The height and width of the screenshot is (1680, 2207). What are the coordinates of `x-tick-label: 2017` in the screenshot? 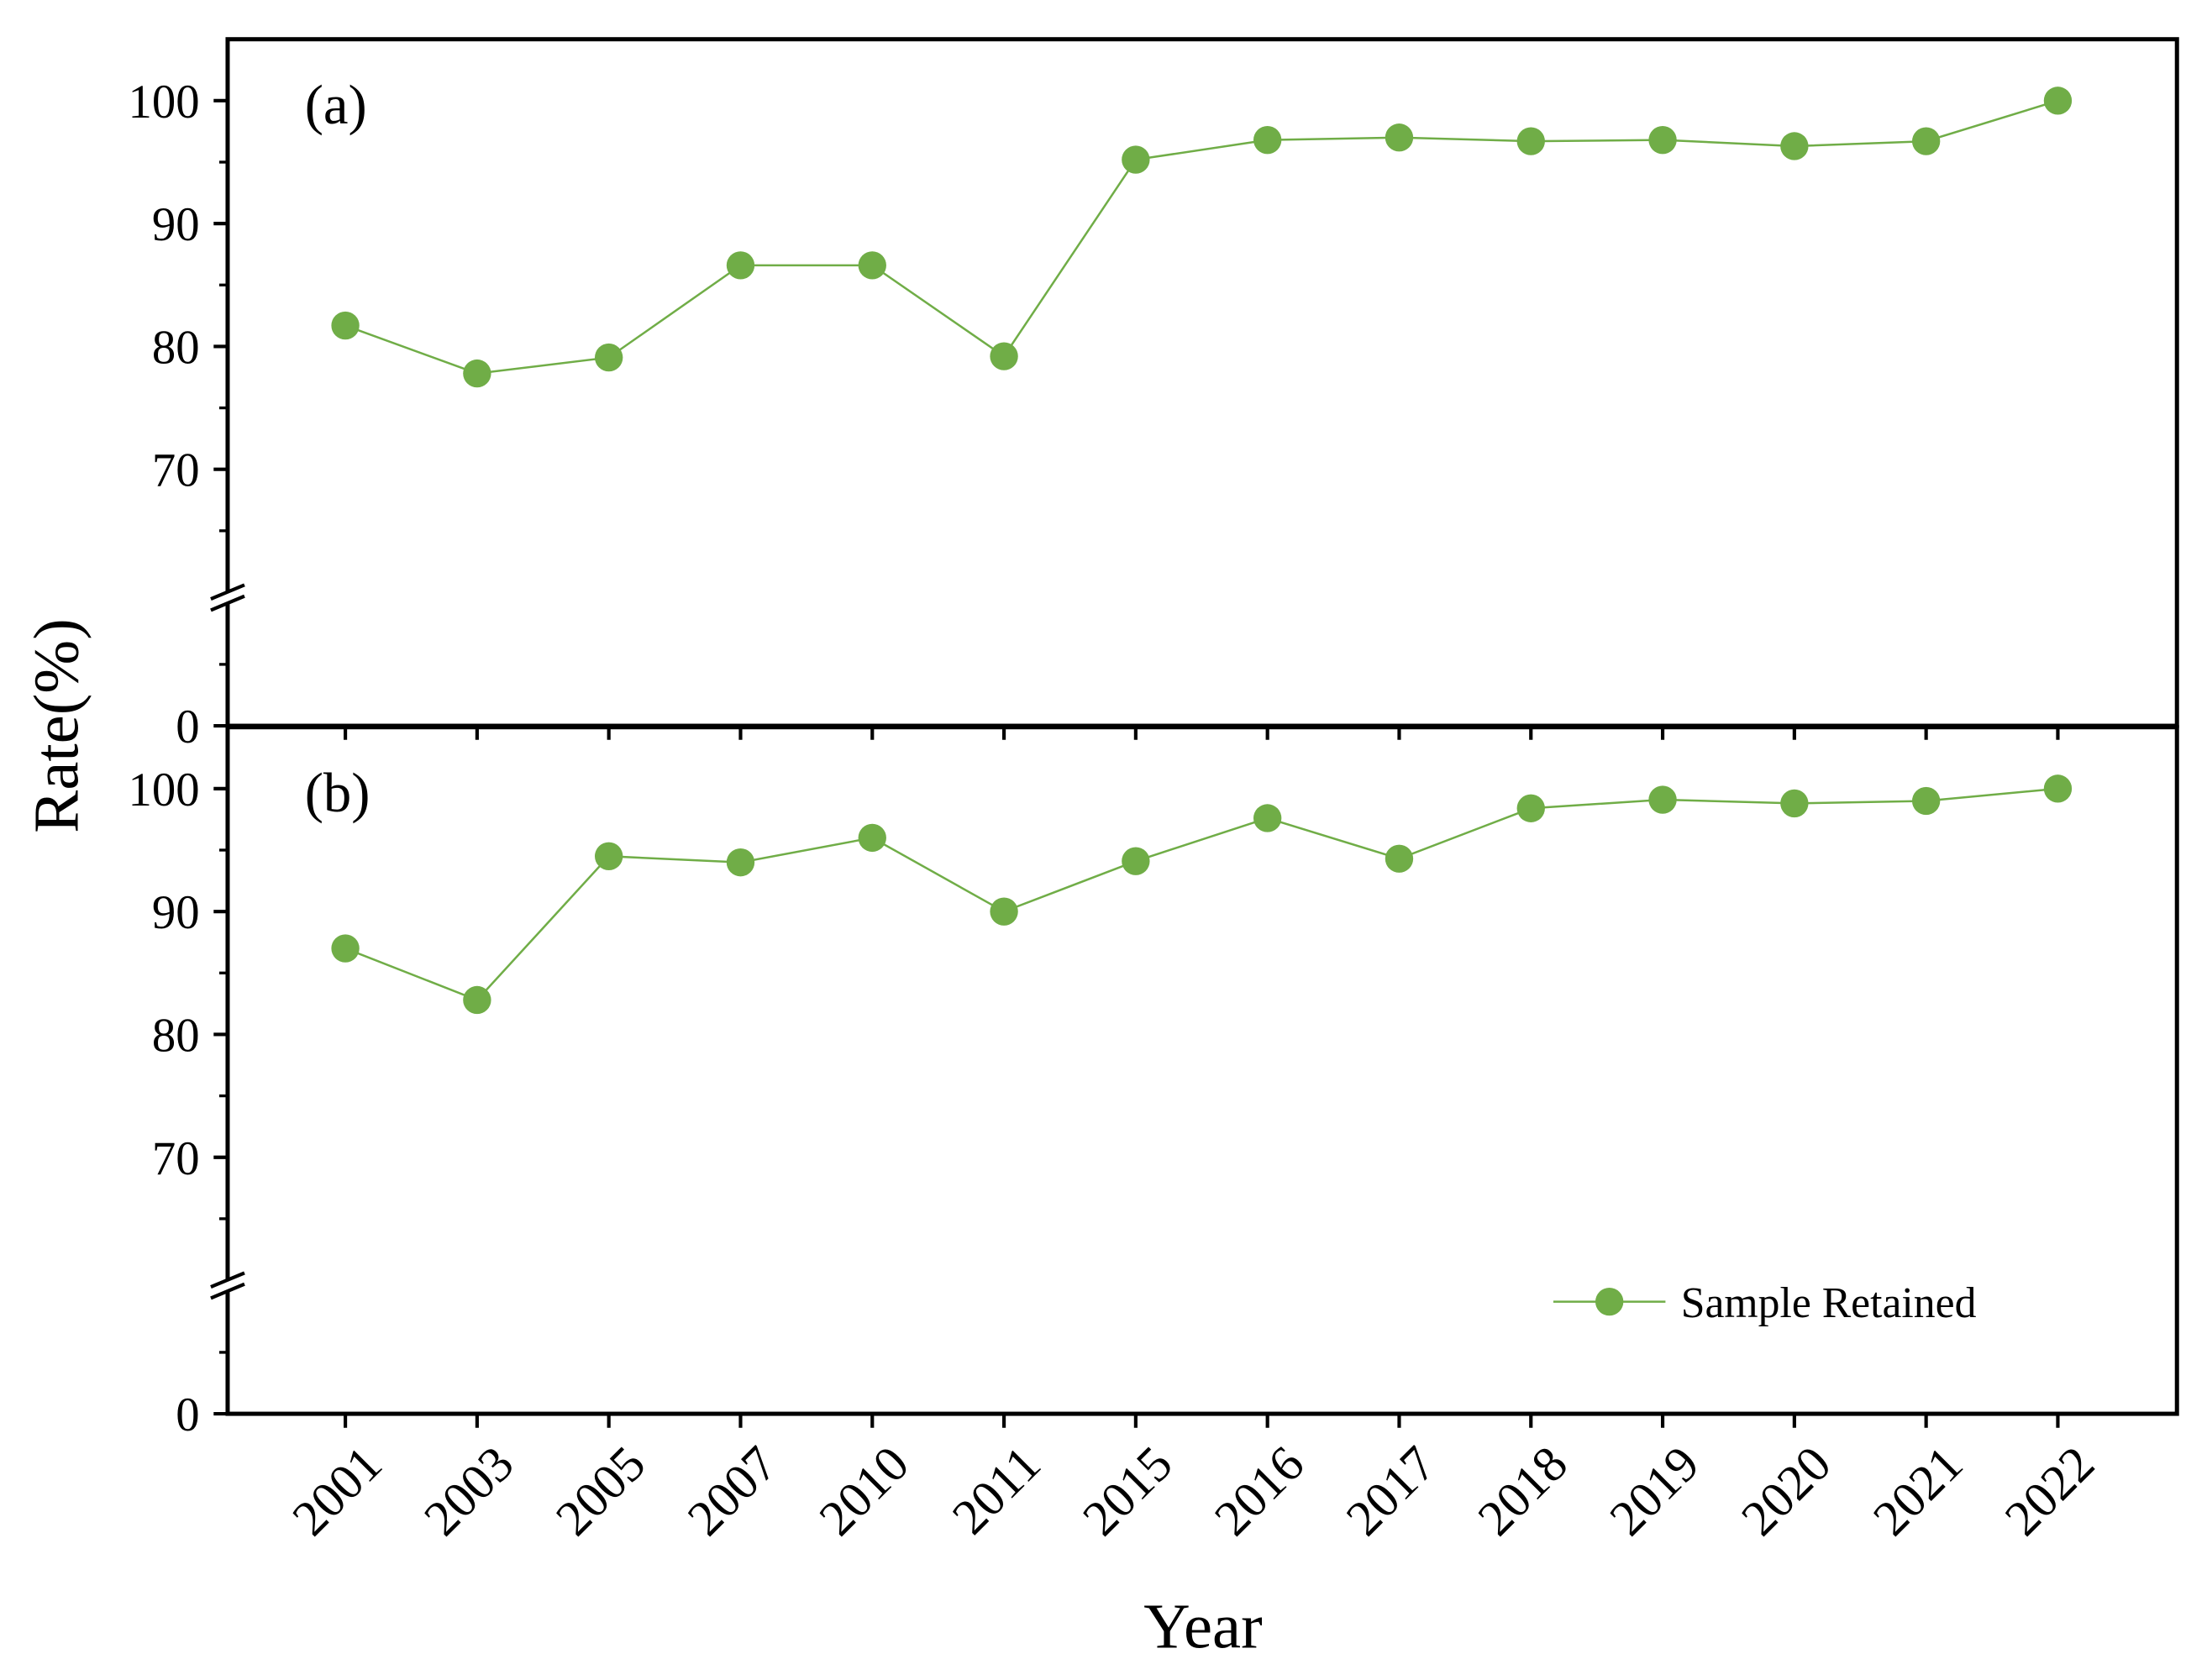 It's located at (1391, 1490).